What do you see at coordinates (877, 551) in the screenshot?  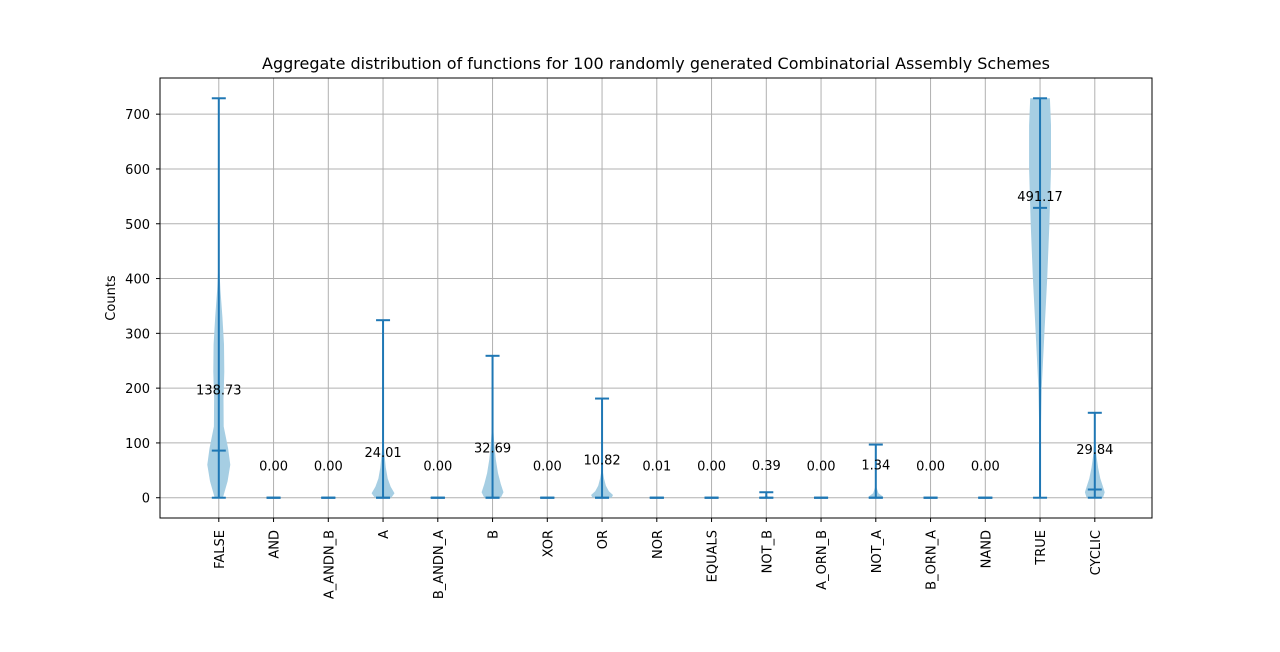 I see `x-tick-label: NOT_A` at bounding box center [877, 551].